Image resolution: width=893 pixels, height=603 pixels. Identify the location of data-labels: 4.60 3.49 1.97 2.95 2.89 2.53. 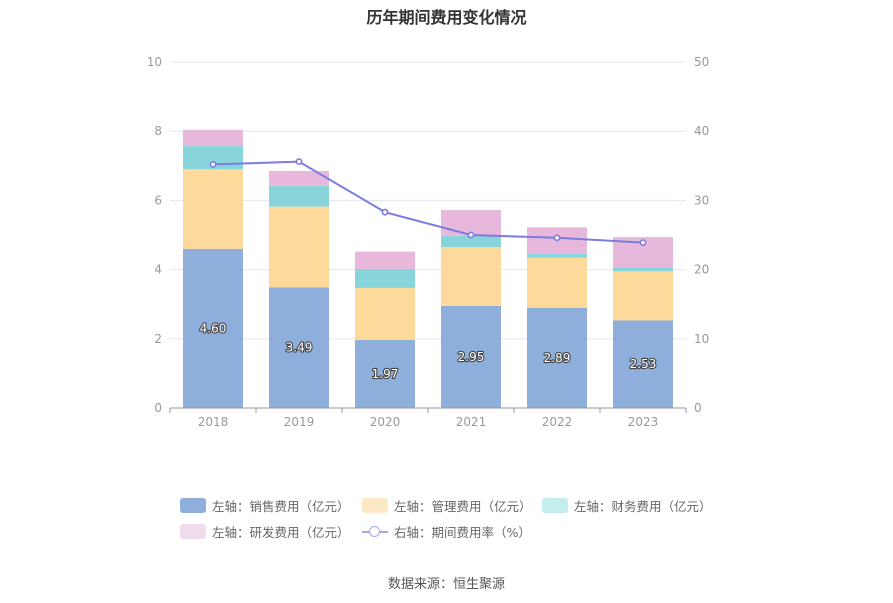
(428, 351).